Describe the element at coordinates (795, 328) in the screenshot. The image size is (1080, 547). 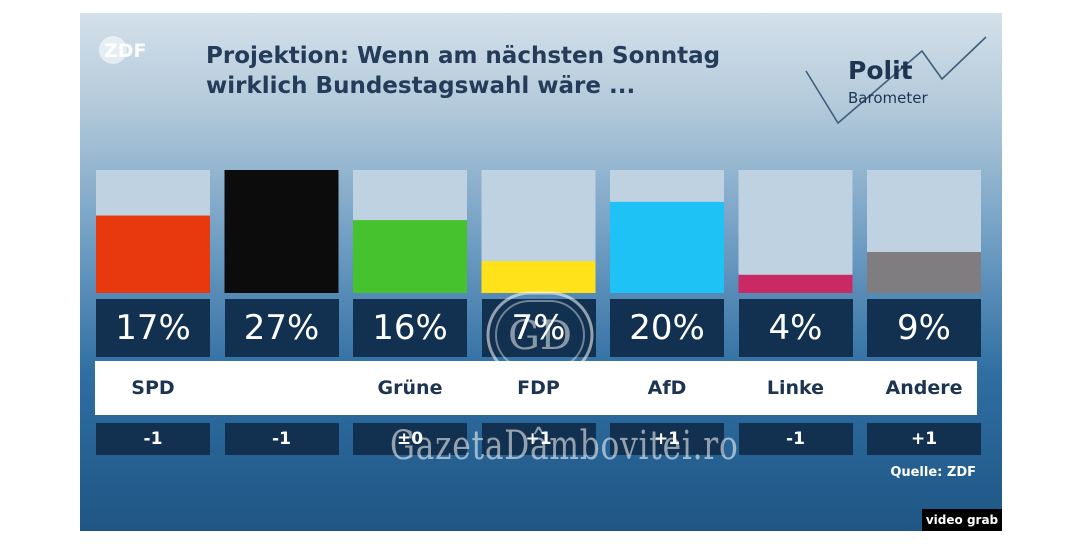
I see `bar-value-label: 4%` at that location.